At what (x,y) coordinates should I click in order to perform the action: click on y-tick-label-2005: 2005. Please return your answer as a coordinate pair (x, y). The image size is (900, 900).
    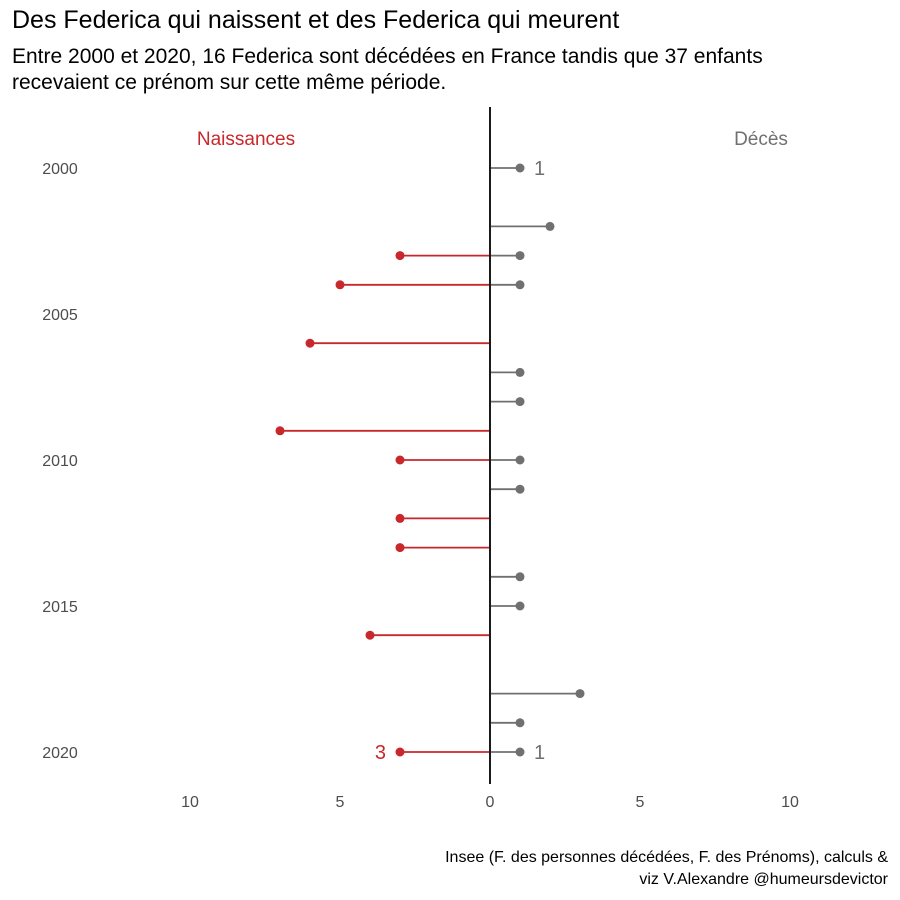
    Looking at the image, I should click on (60, 315).